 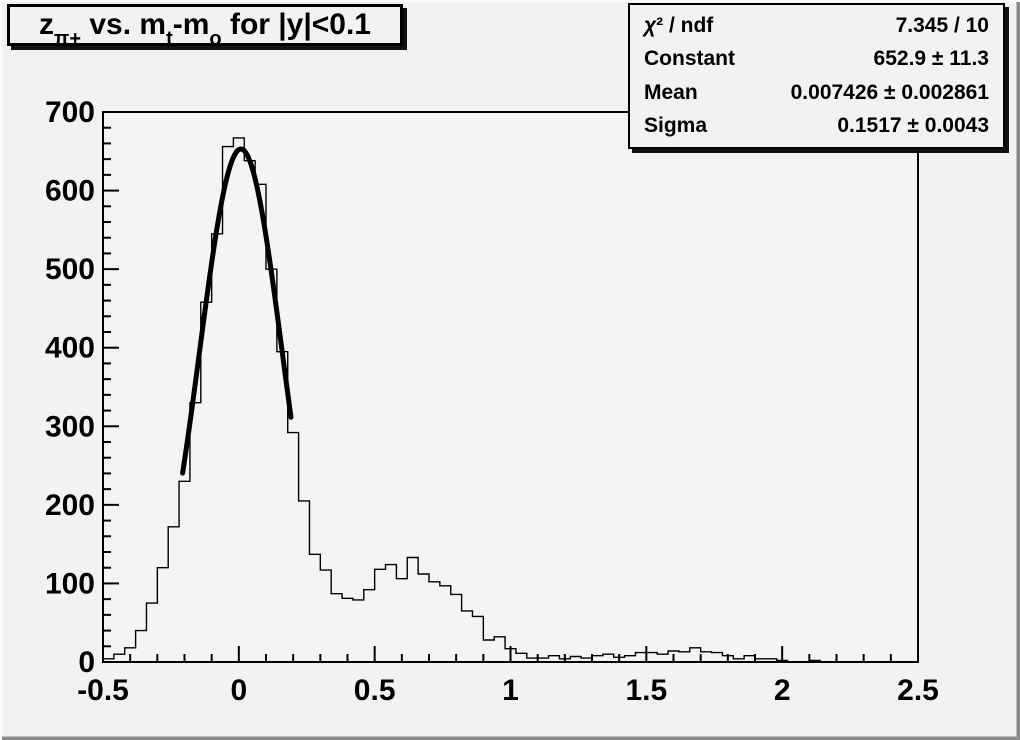 What do you see at coordinates (646, 690) in the screenshot?
I see `x-tick-label: 1.5` at bounding box center [646, 690].